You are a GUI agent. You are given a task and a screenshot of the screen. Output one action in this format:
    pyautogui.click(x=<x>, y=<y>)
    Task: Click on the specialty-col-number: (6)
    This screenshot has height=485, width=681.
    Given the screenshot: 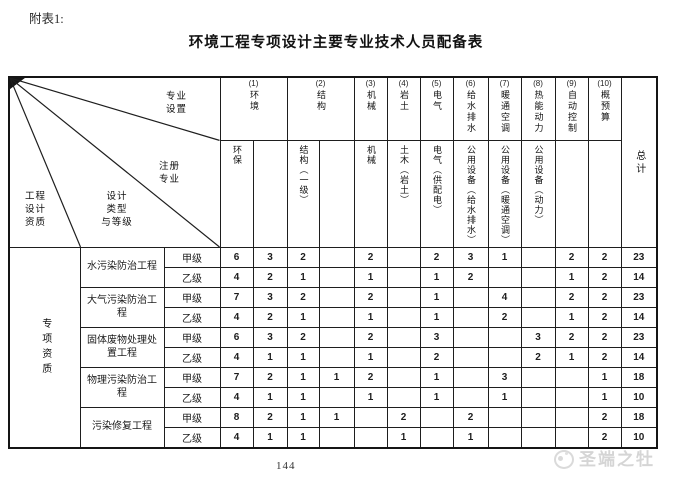 What is the action you would take?
    pyautogui.click(x=470, y=83)
    